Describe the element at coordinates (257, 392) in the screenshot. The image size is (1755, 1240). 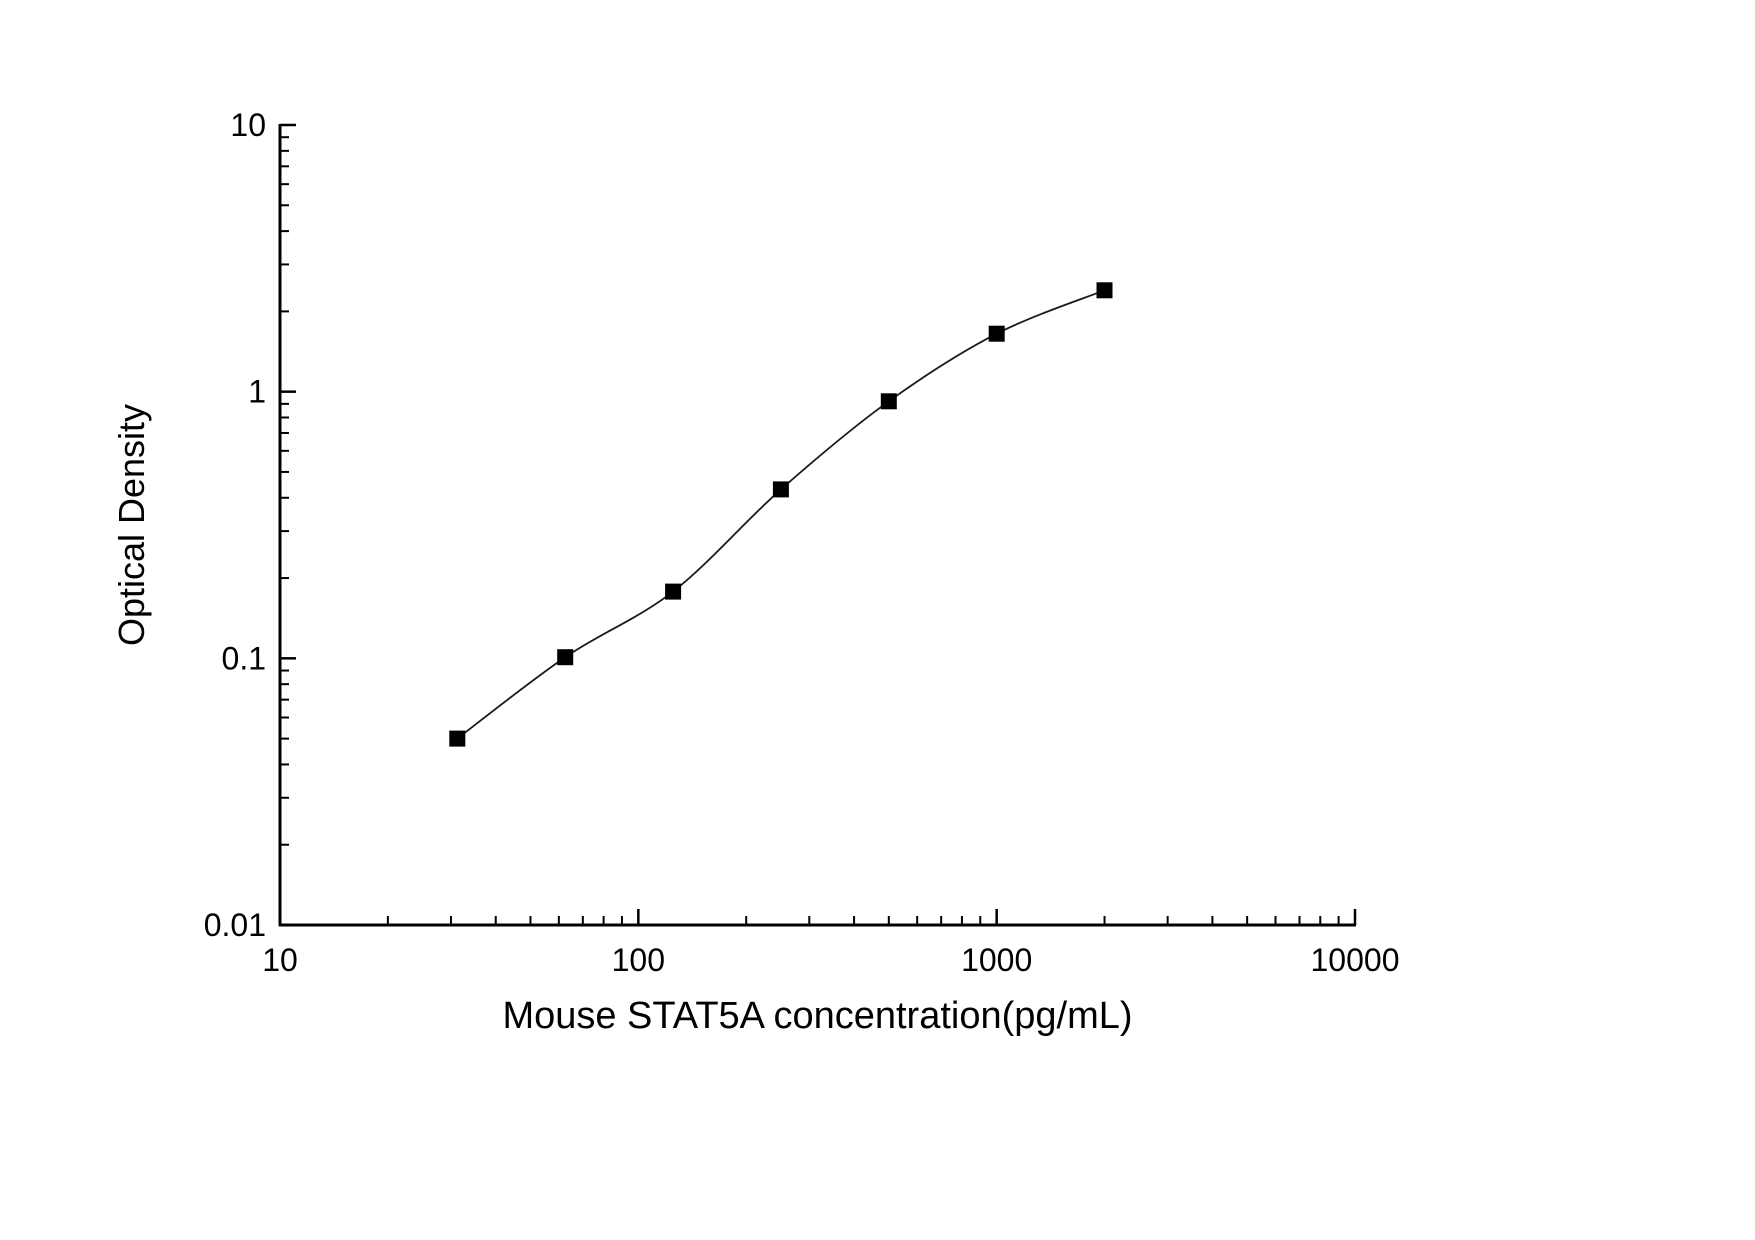
I see `y-tick-label: 1` at that location.